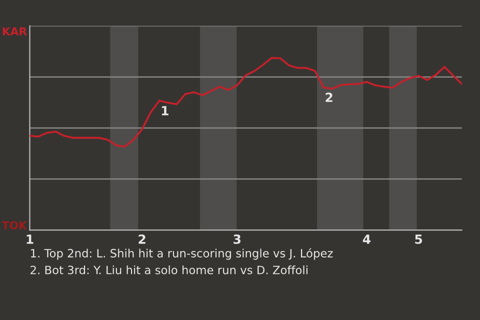  I want to click on text: 1. Top 2nd: L. Shih hit a run-scoring single vs J. López, so click(182, 254).